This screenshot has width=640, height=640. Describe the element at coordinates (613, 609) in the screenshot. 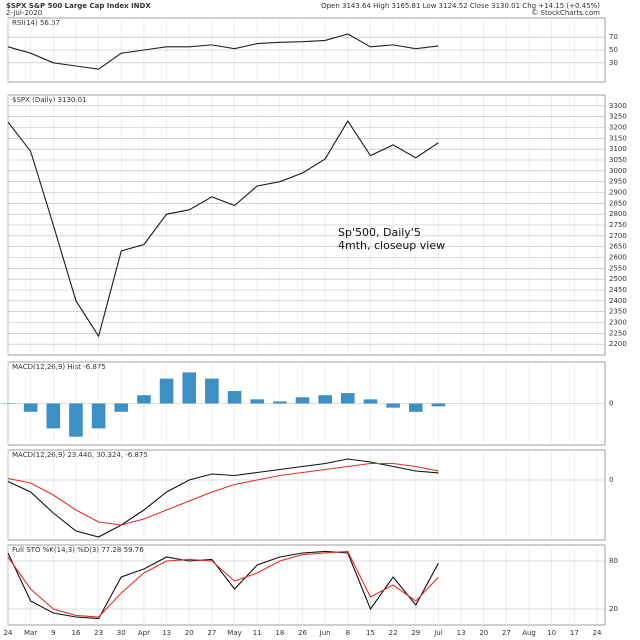

I see `y-tick-label: 20` at that location.